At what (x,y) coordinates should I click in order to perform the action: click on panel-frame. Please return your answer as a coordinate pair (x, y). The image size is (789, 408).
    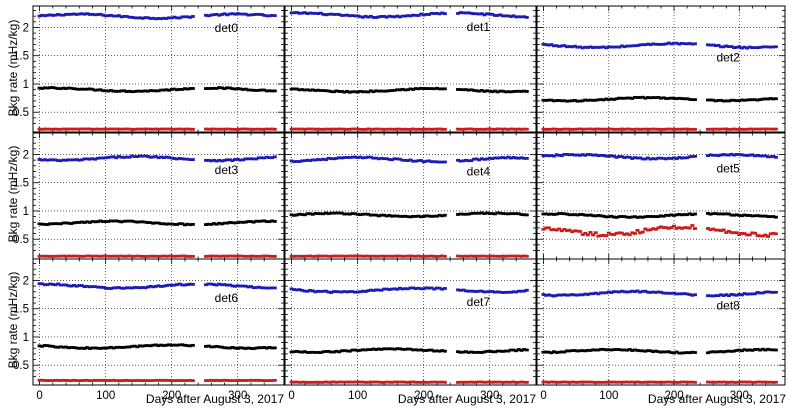
    Looking at the image, I should click on (410, 322).